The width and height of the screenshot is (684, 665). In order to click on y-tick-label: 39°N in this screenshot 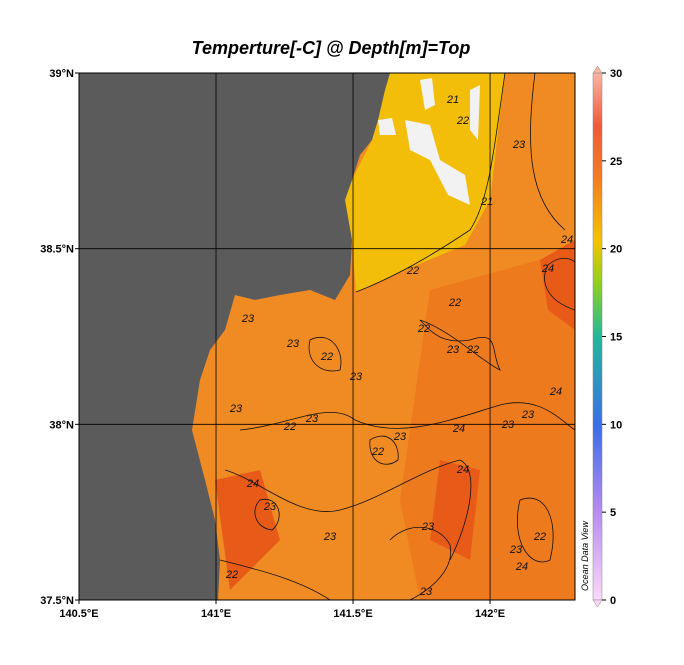, I will do `click(61, 74)`.